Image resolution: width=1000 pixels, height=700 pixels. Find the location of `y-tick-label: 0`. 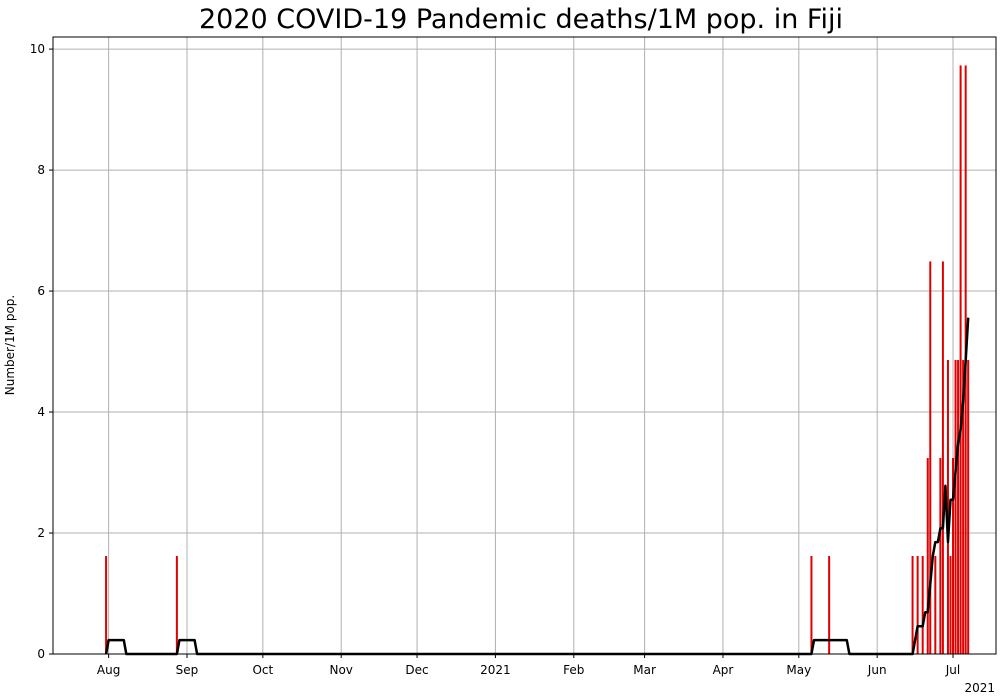

y-tick-label: 0 is located at coordinates (41, 654).